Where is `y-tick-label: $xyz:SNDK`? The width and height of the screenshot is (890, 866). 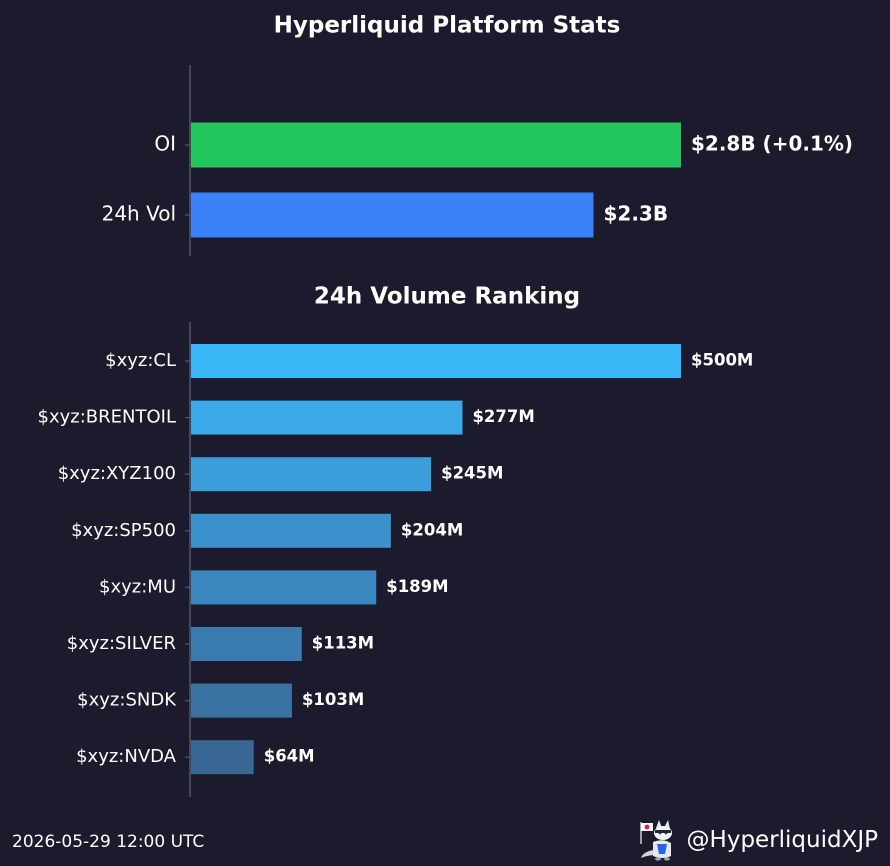
y-tick-label: $xyz:SNDK is located at coordinates (127, 700).